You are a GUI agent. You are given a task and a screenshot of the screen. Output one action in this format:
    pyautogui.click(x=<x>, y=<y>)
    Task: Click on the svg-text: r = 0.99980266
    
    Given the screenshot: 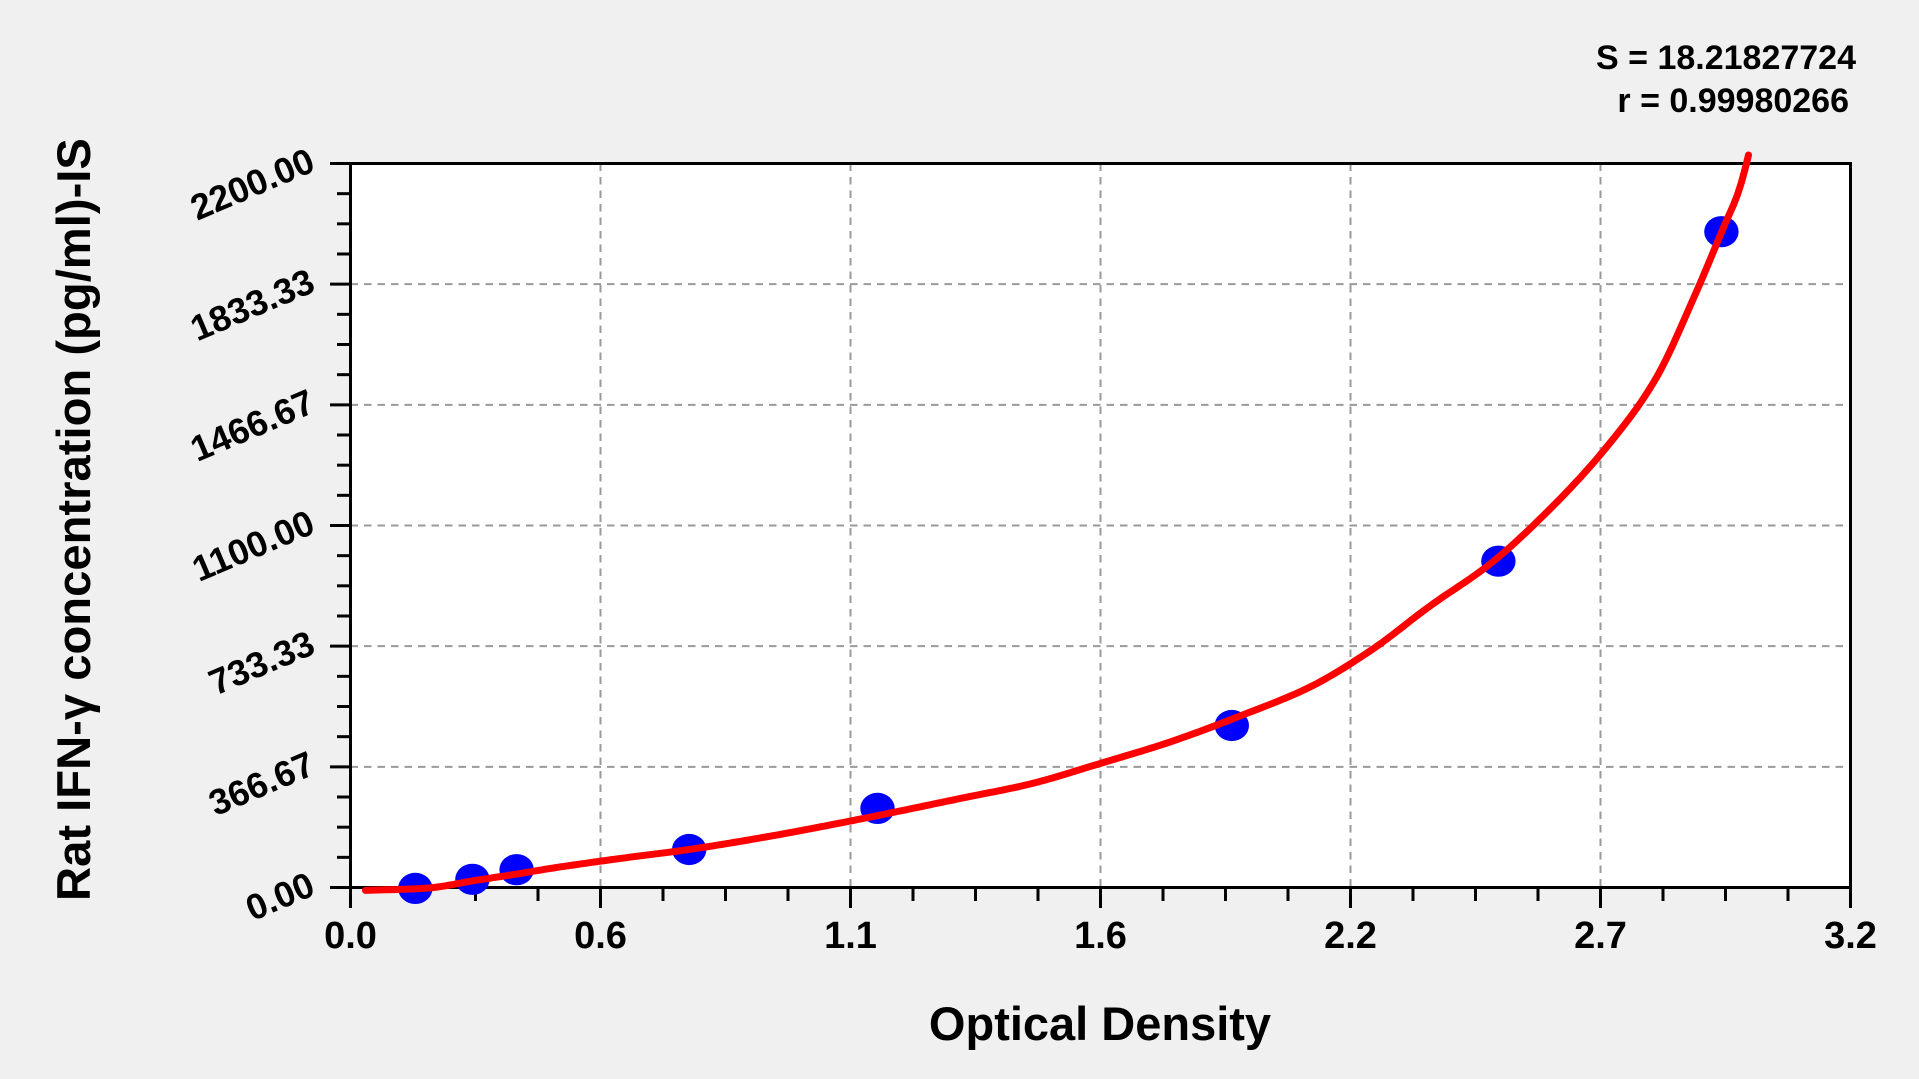 What is the action you would take?
    pyautogui.click(x=1733, y=101)
    